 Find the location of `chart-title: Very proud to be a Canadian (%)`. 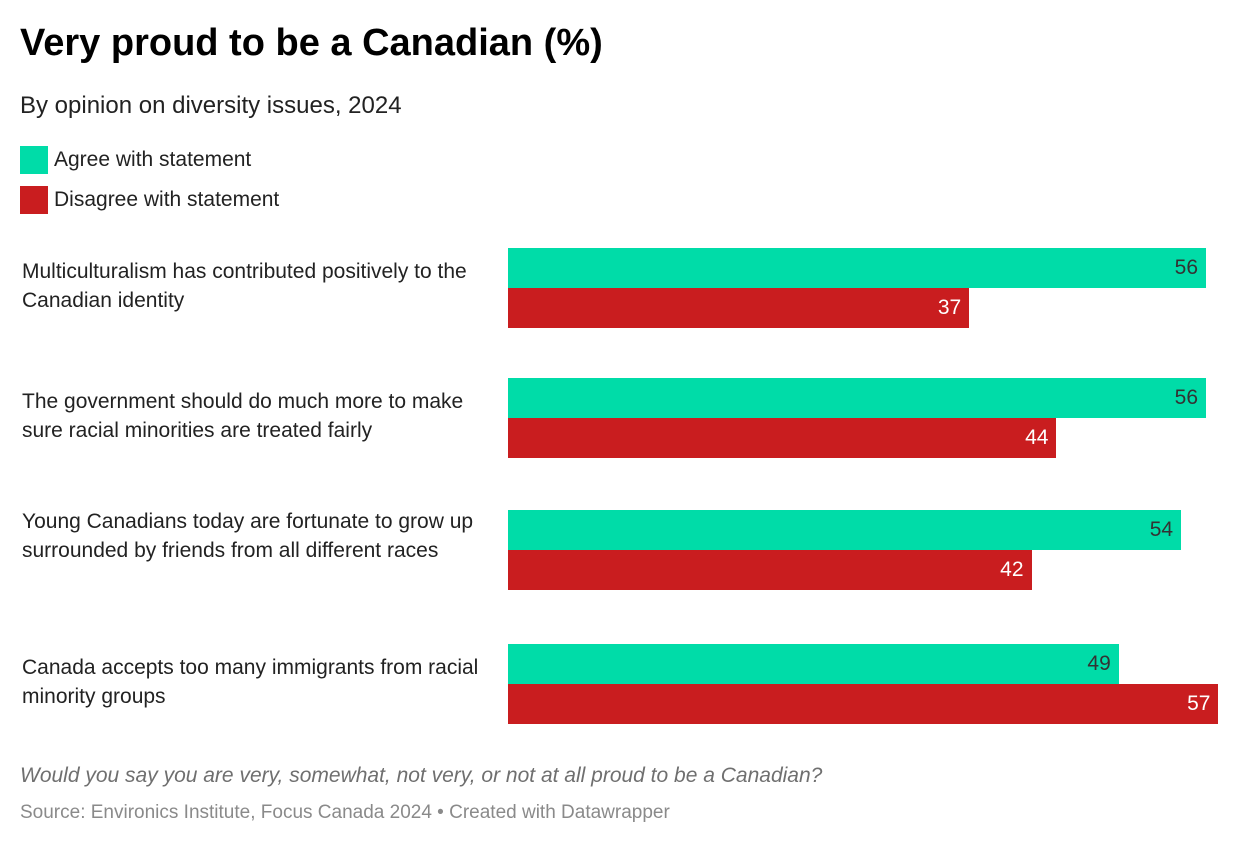

chart-title: Very proud to be a Canadian (%) is located at coordinates (311, 43).